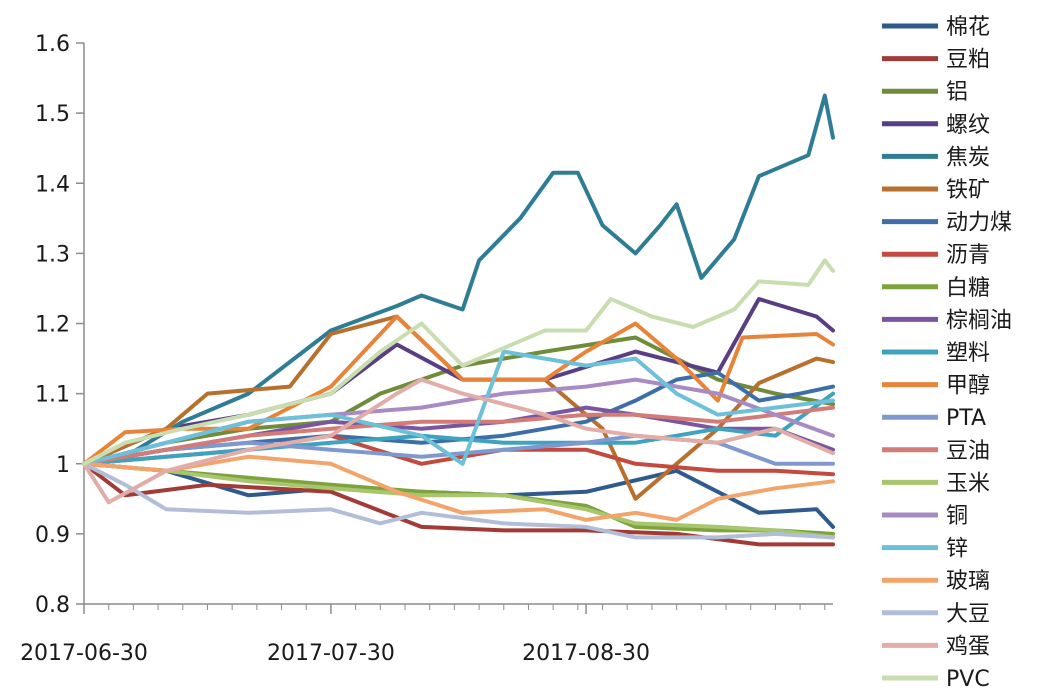  What do you see at coordinates (968, 679) in the screenshot?
I see `legend-label: PVC` at bounding box center [968, 679].